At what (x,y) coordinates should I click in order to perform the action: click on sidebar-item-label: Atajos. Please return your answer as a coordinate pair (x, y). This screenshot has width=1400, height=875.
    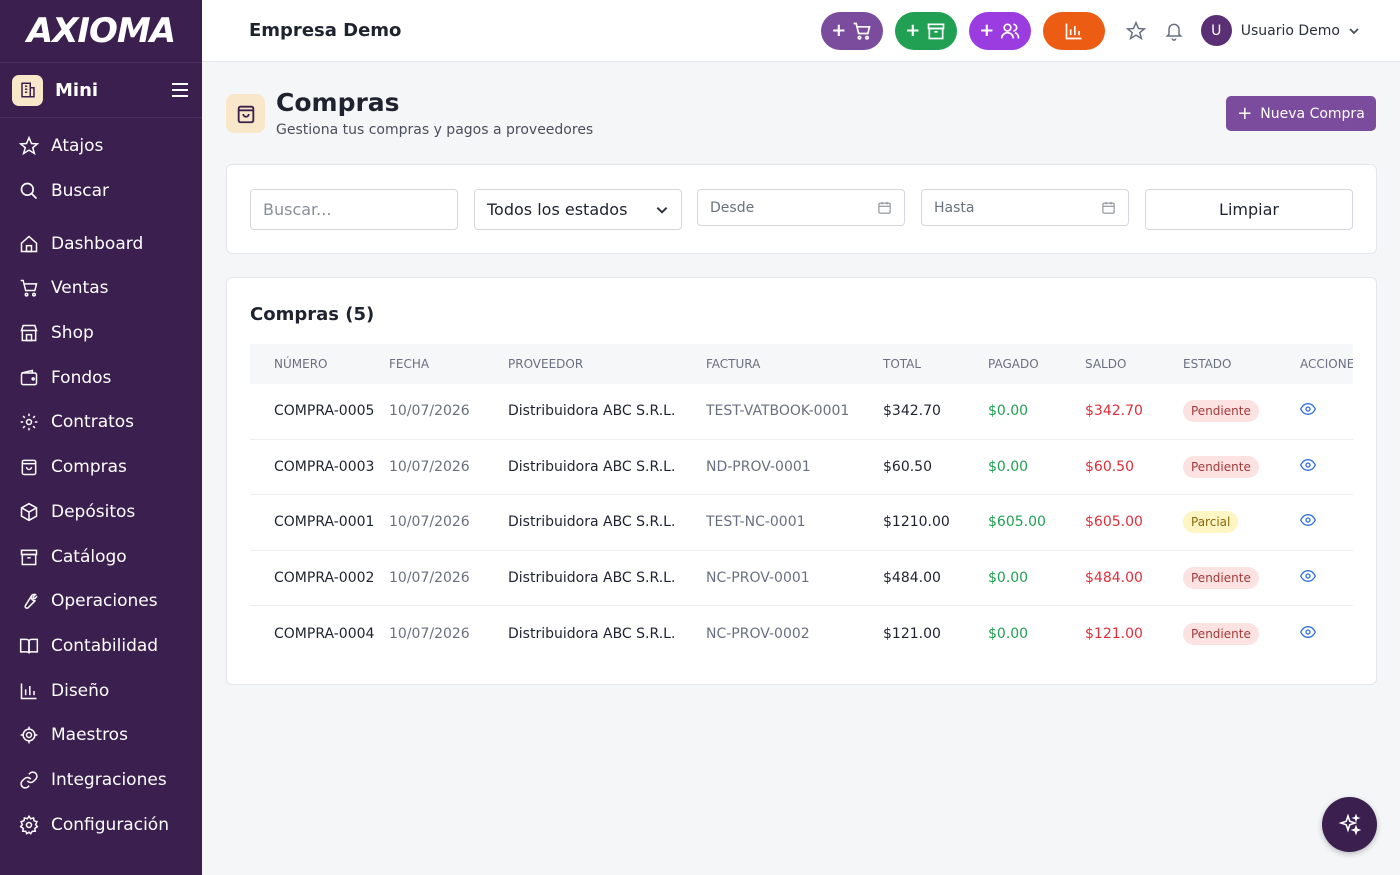
    Looking at the image, I should click on (77, 146).